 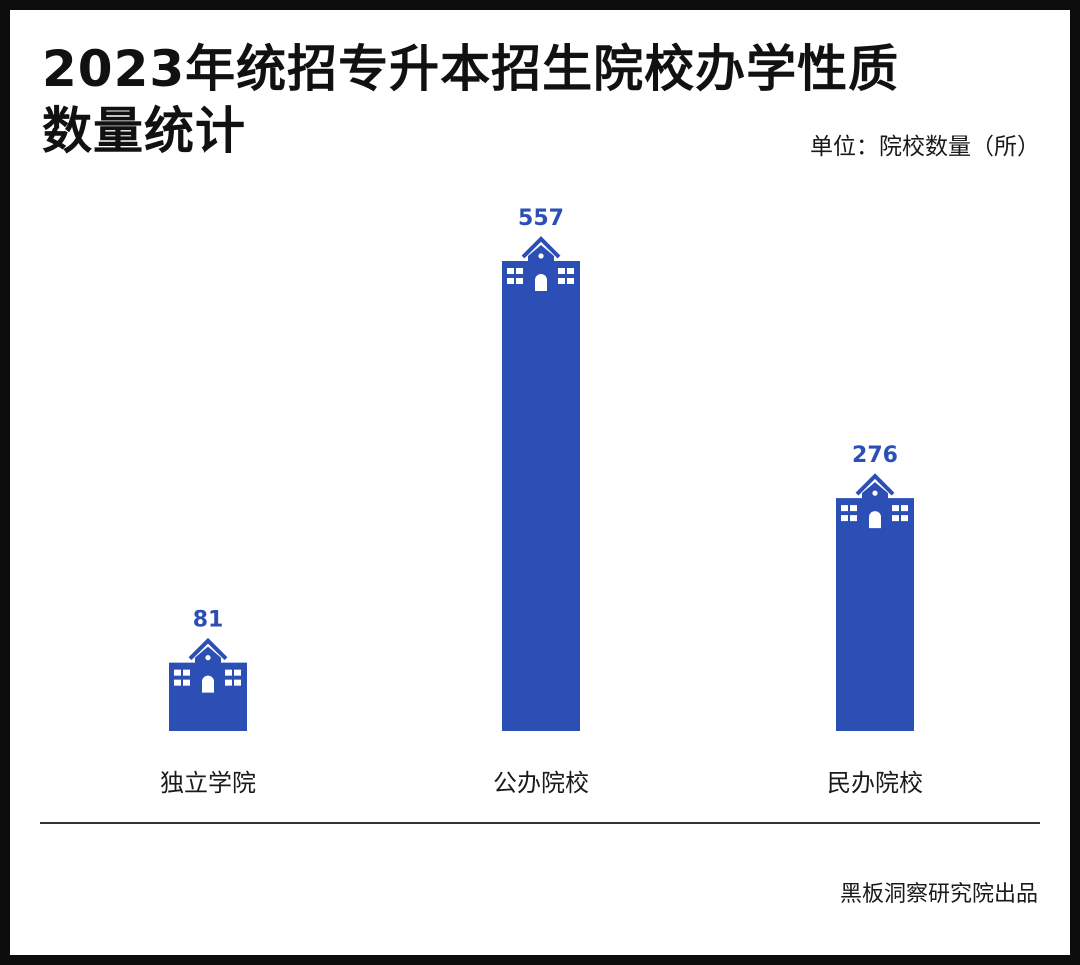 I want to click on category-label: 公办院校, so click(x=541, y=783).